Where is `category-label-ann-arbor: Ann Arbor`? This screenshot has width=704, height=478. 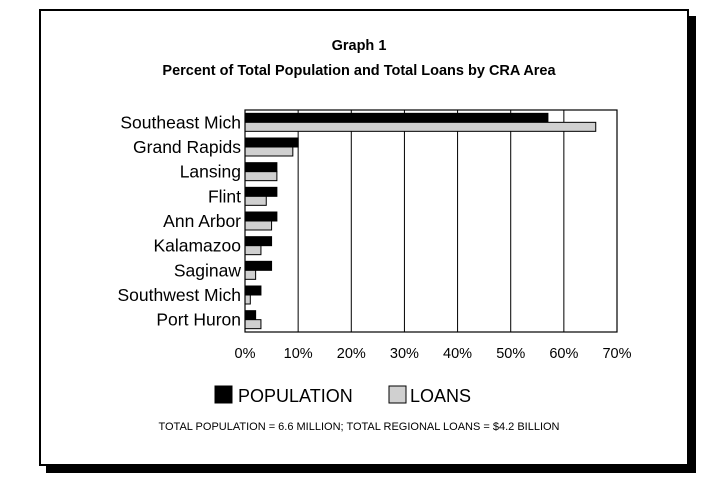 category-label-ann-arbor: Ann Arbor is located at coordinates (202, 221).